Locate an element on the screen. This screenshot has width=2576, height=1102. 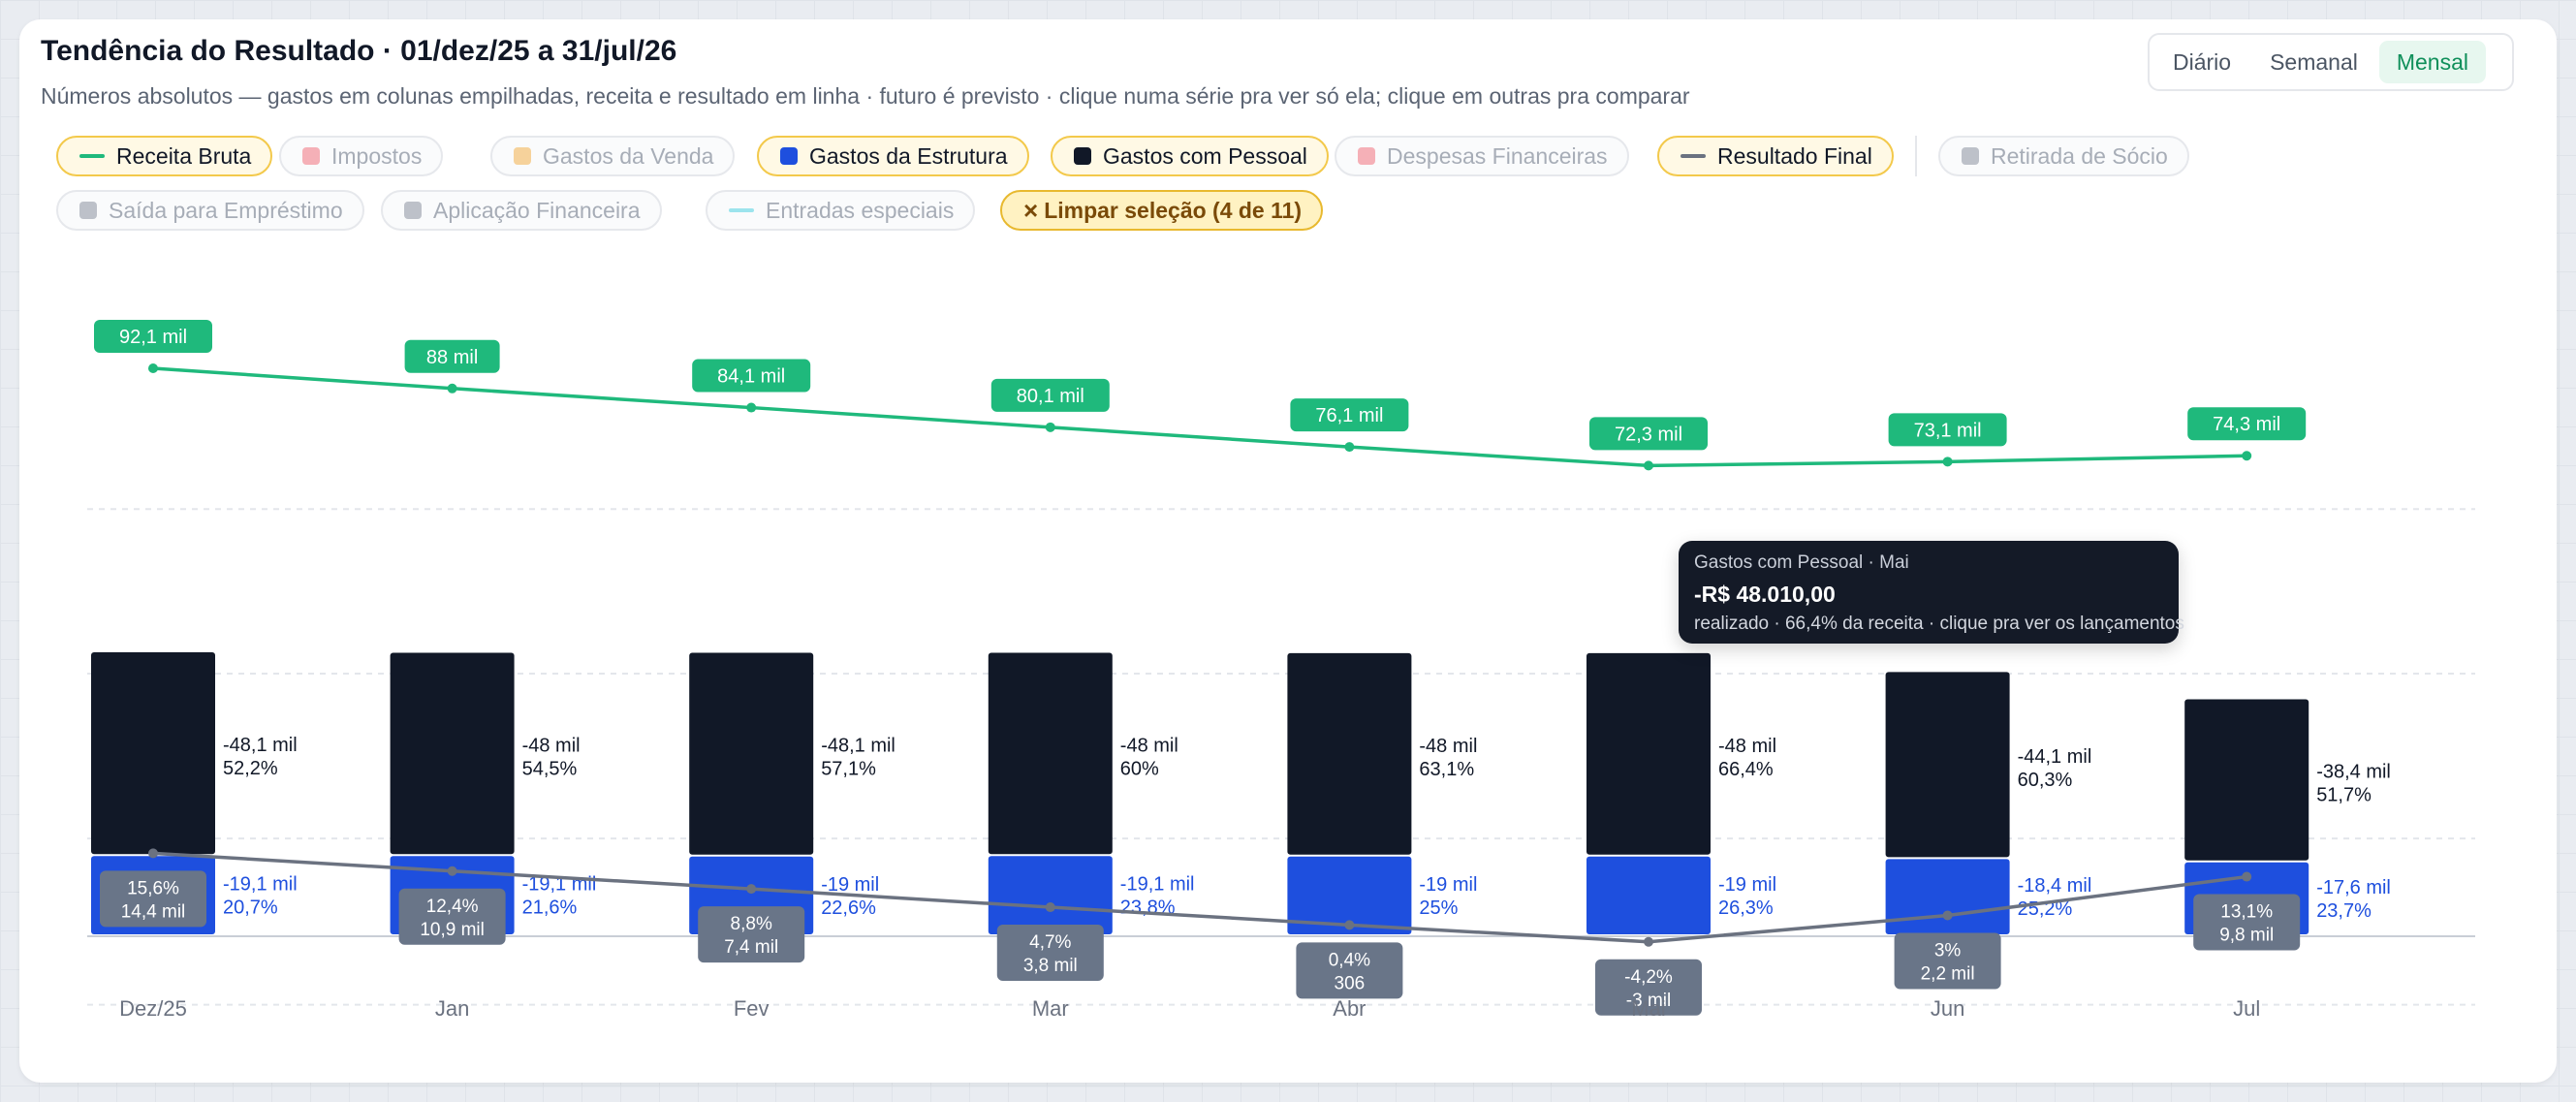
close-icon: × is located at coordinates (1031, 210).